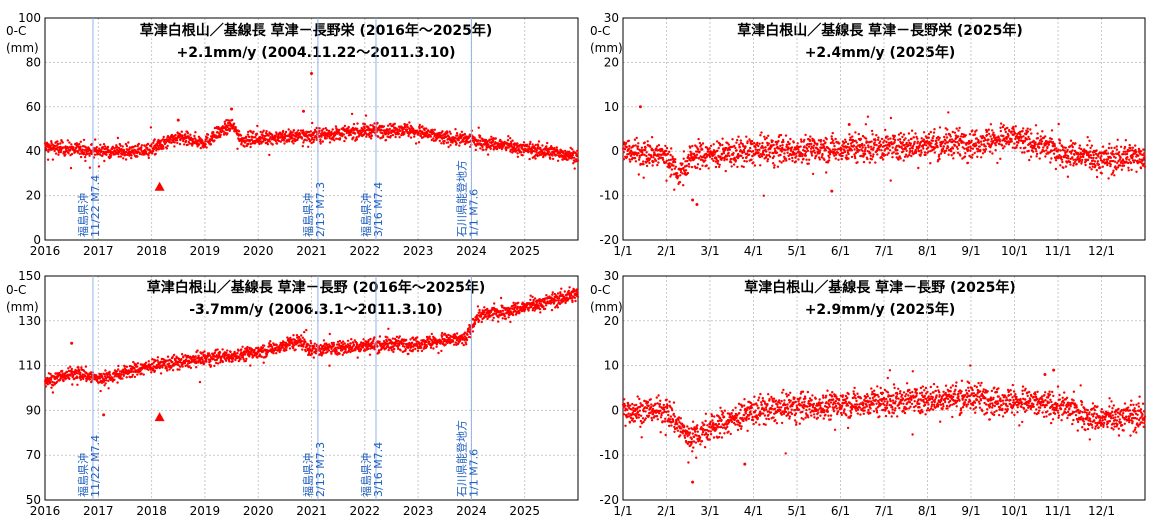 This screenshot has height=531, width=1171. What do you see at coordinates (709, 251) in the screenshot?
I see `x-tick-label: 3/1` at bounding box center [709, 251].